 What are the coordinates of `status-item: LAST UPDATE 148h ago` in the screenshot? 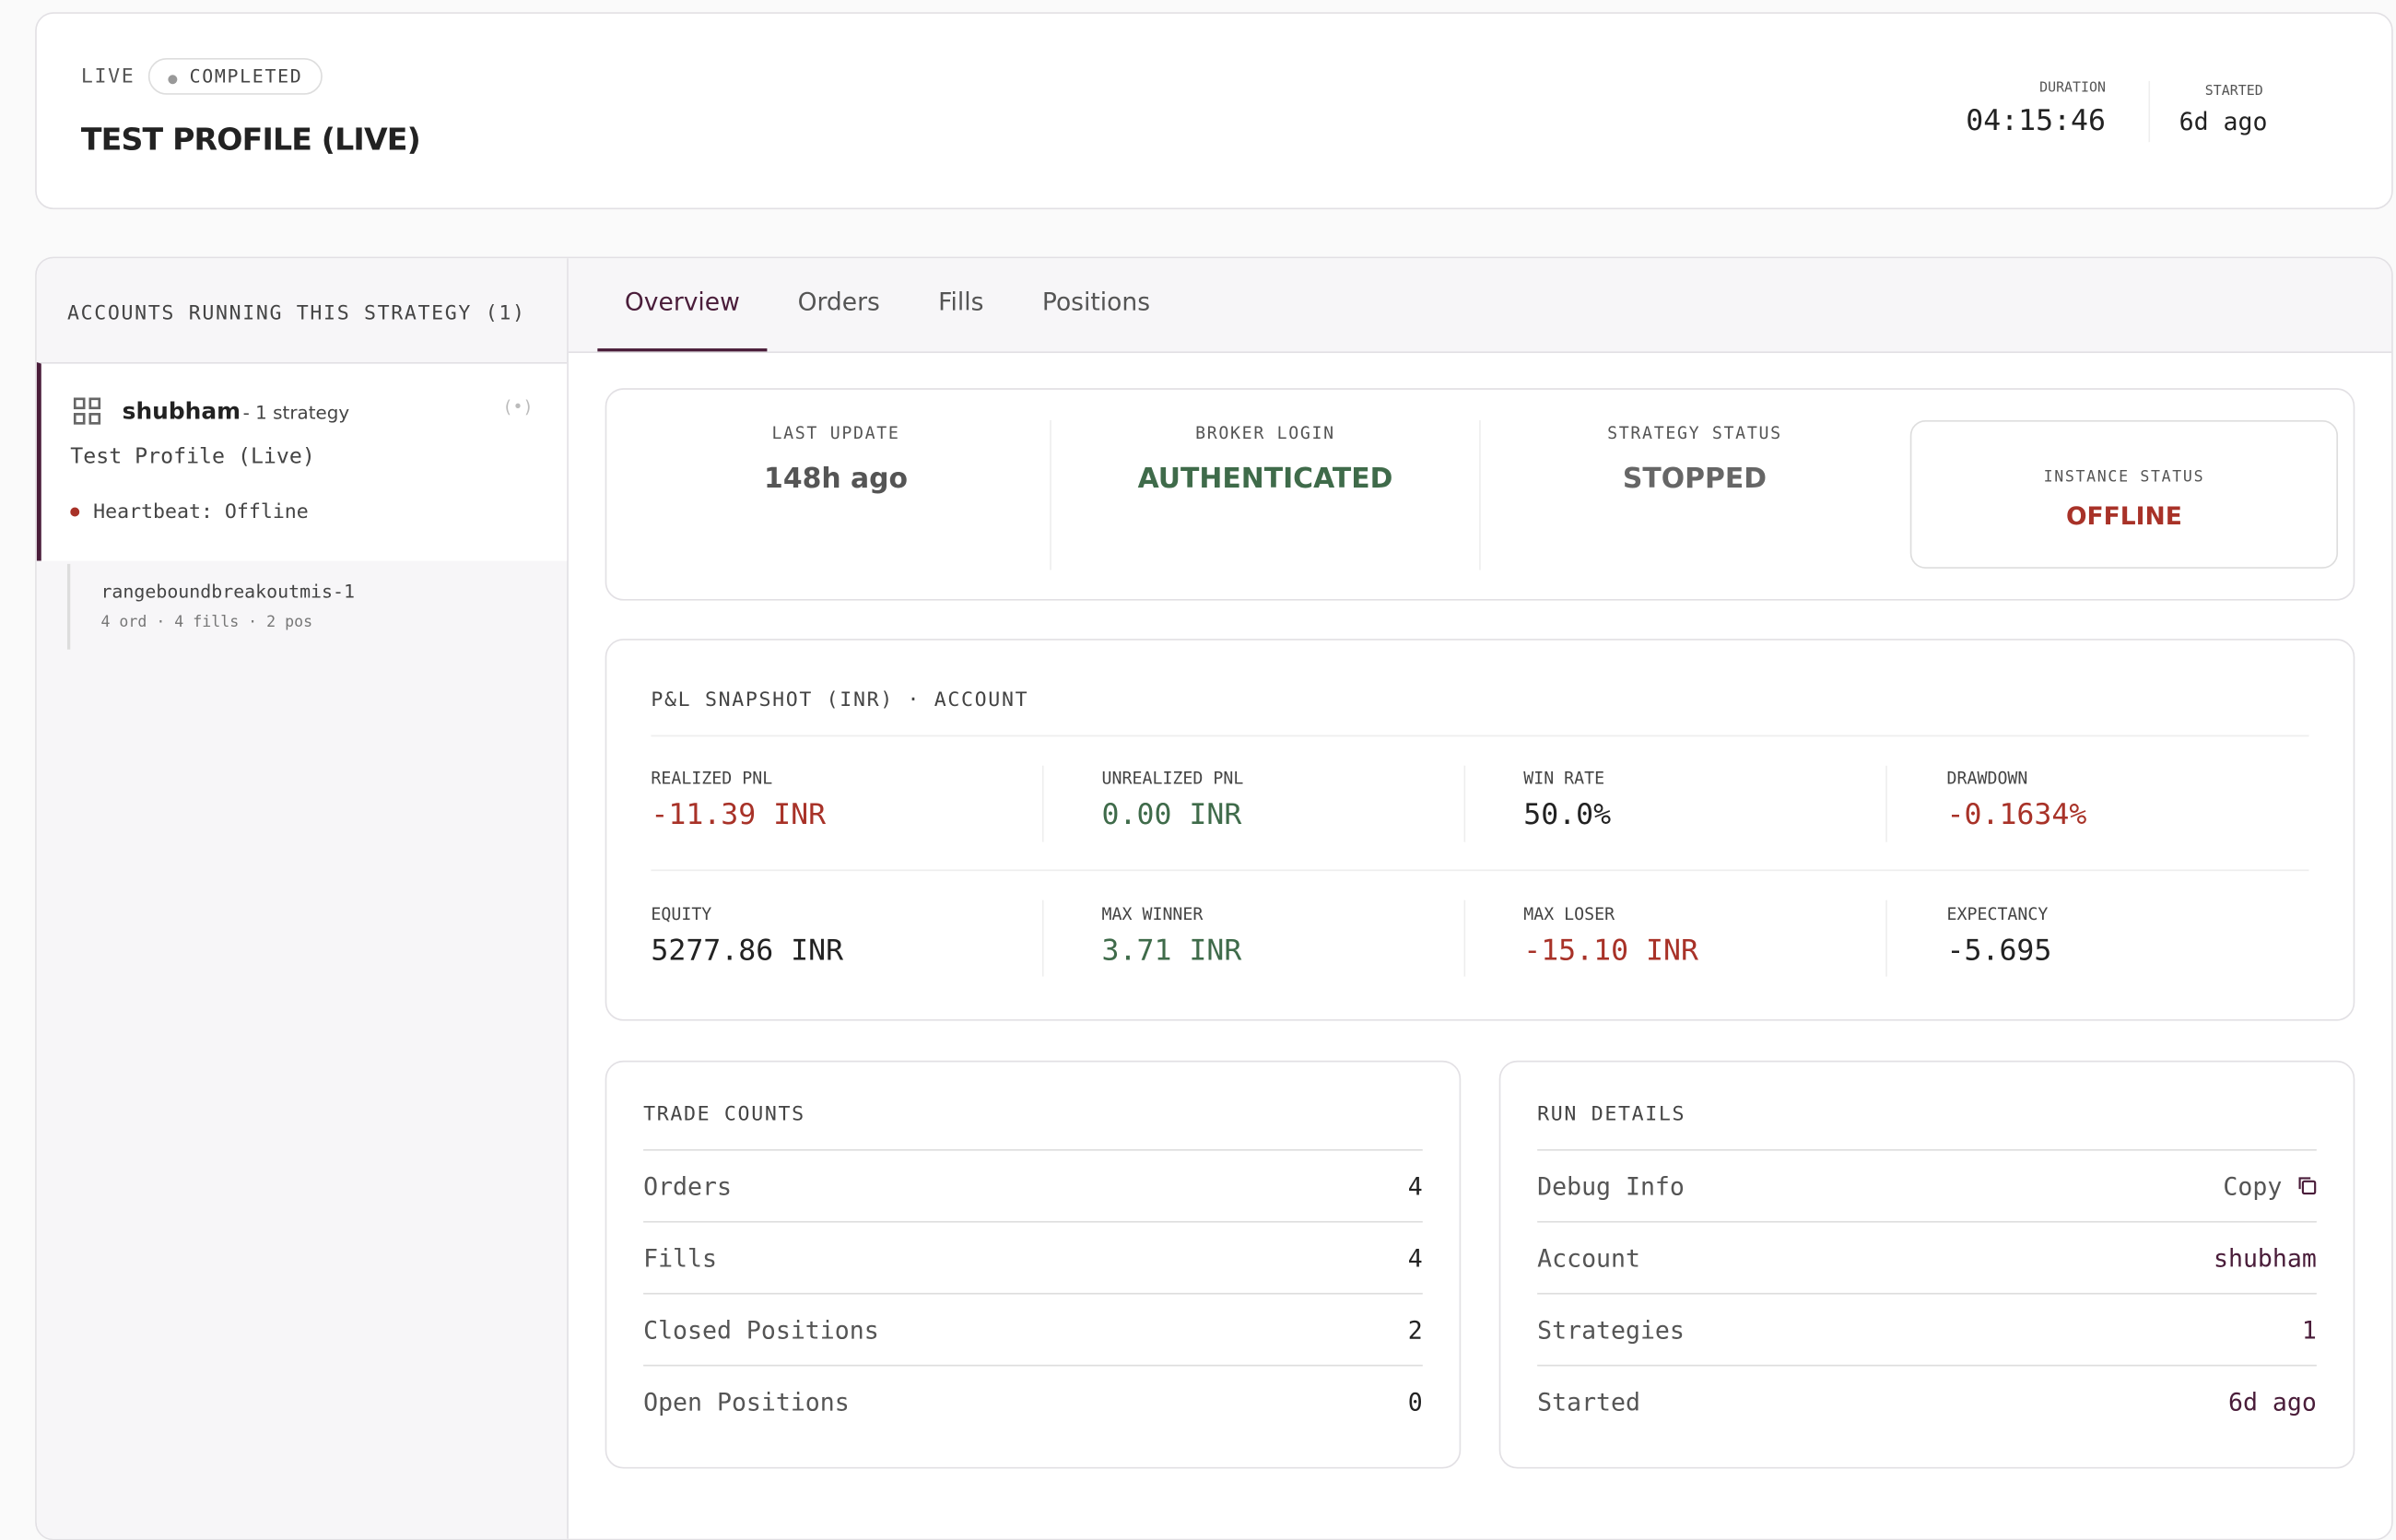 It's located at (836, 494).